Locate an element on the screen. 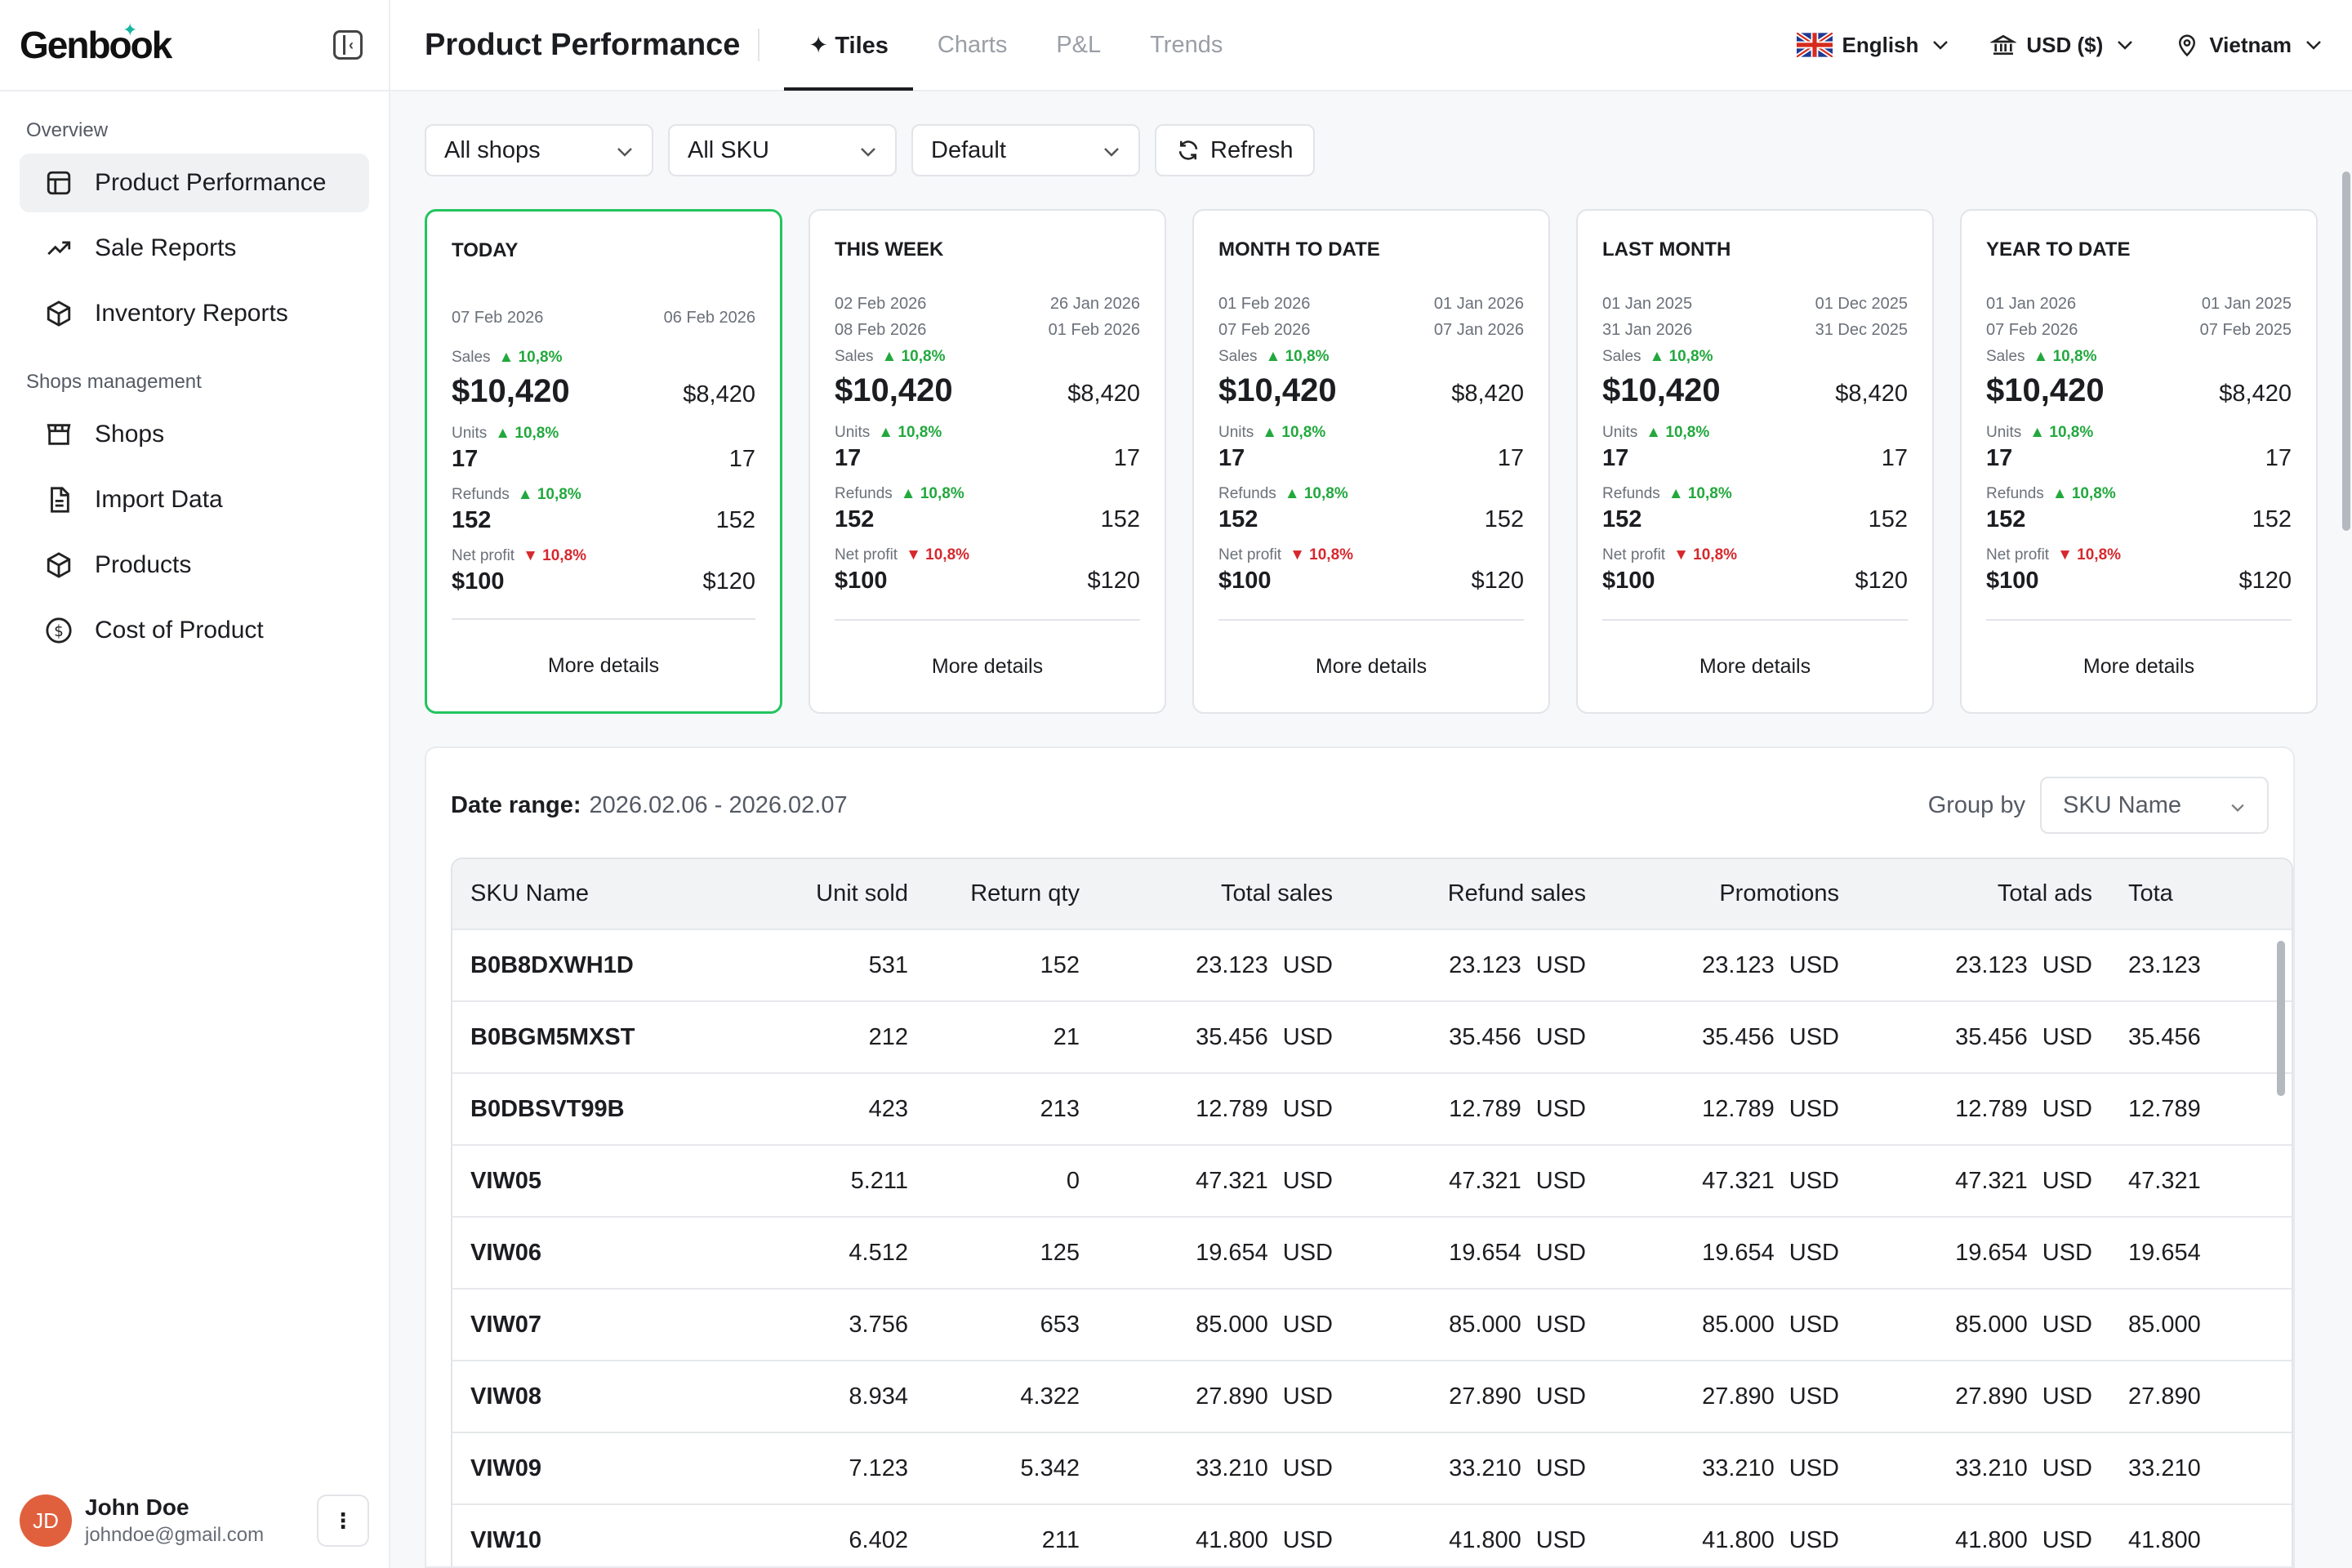 The image size is (2352, 1568). amount-value: 85.000 is located at coordinates (1232, 1324).